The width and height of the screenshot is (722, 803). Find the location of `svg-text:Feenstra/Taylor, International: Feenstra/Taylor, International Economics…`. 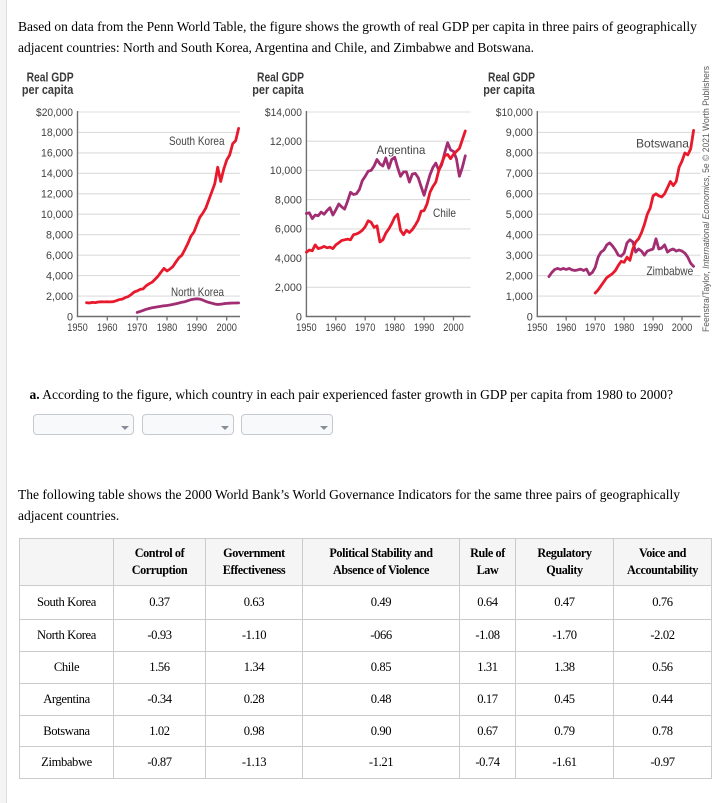

svg-text:Feenstra/Taylor, International: Feenstra/Taylor, International Economics… is located at coordinates (706, 199).